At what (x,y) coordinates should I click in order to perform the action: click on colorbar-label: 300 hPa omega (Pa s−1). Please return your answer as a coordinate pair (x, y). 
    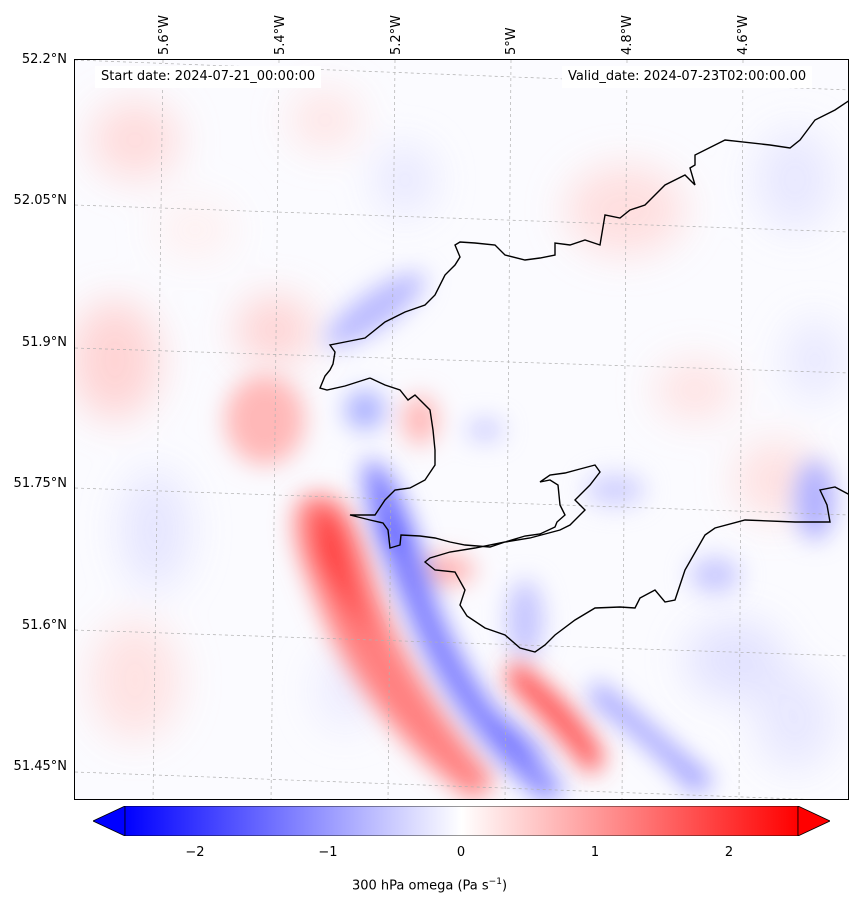
    Looking at the image, I should click on (429, 885).